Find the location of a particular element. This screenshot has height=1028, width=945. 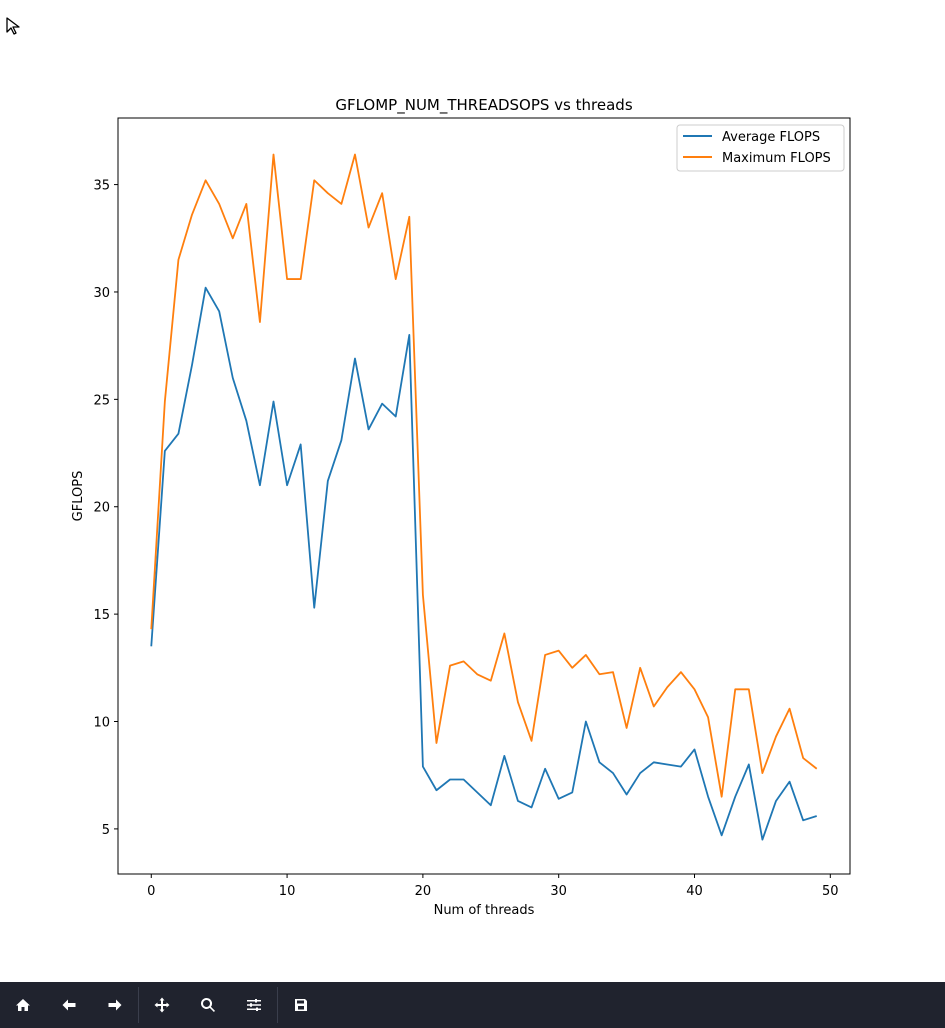

pan-button is located at coordinates (162, 1005).